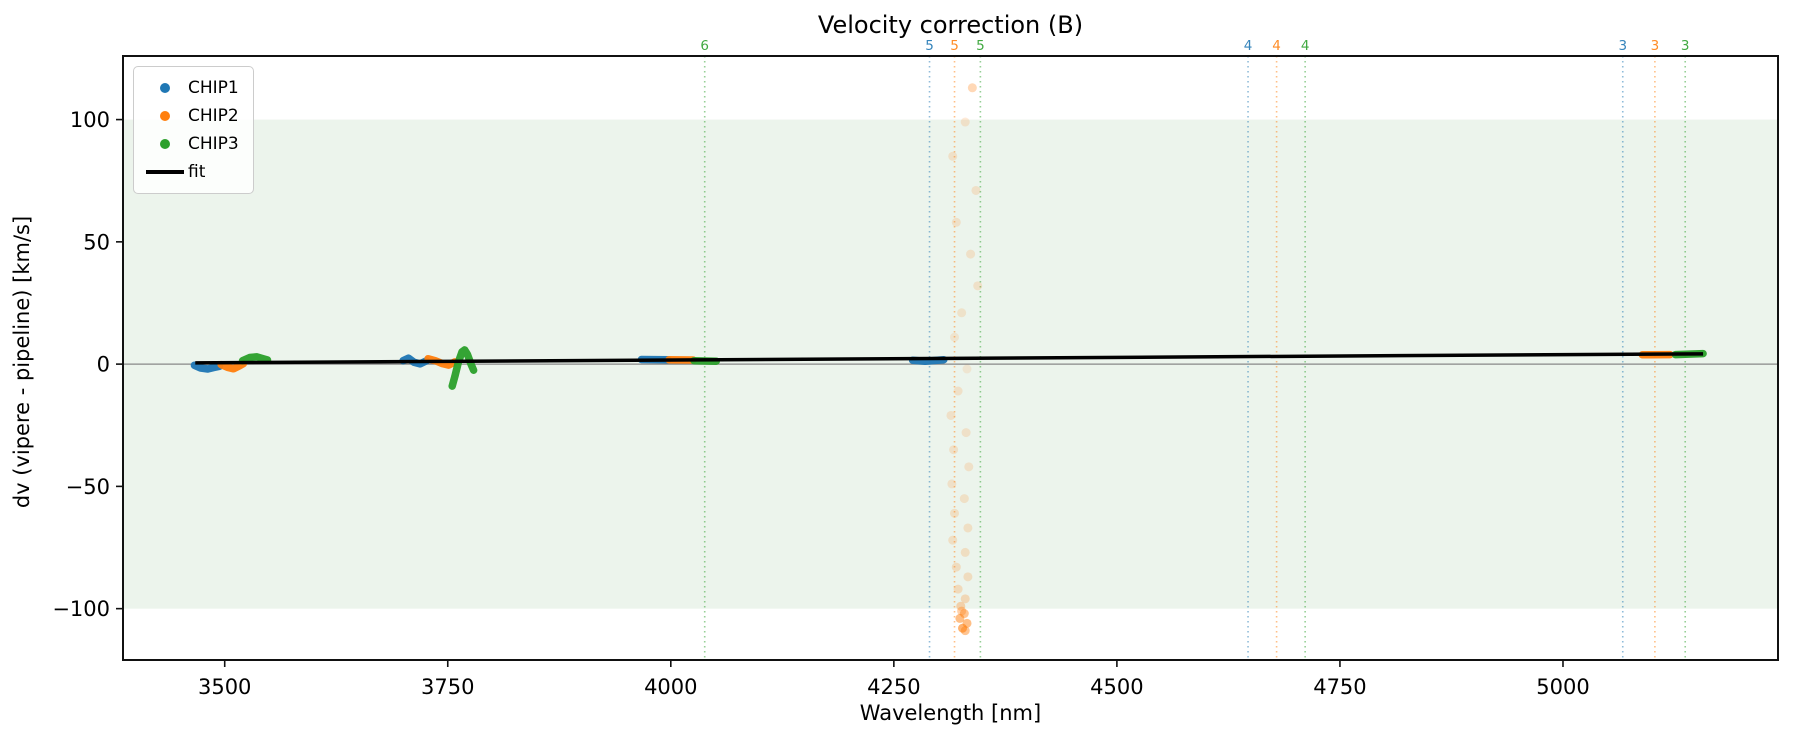  I want to click on x-axis-label: Wavelength [nm], so click(950, 713).